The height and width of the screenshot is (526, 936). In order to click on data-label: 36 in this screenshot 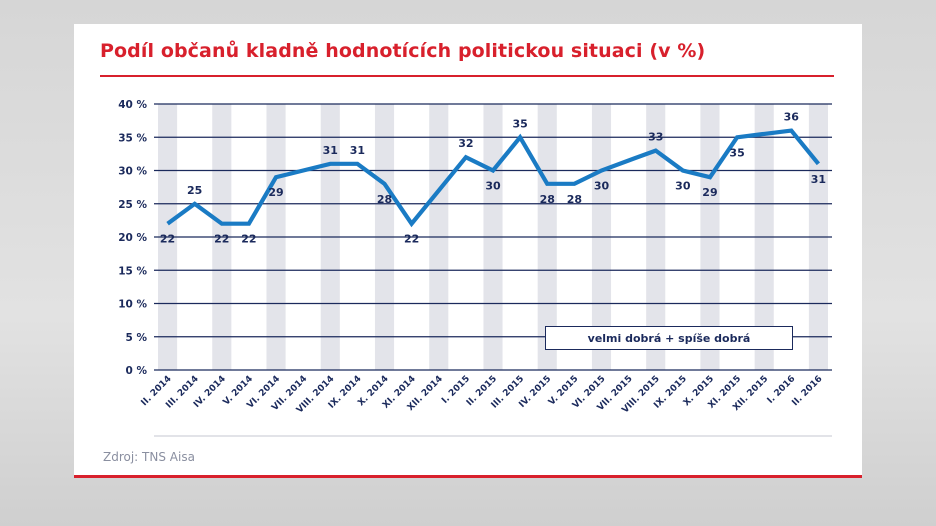, I will do `click(792, 117)`.